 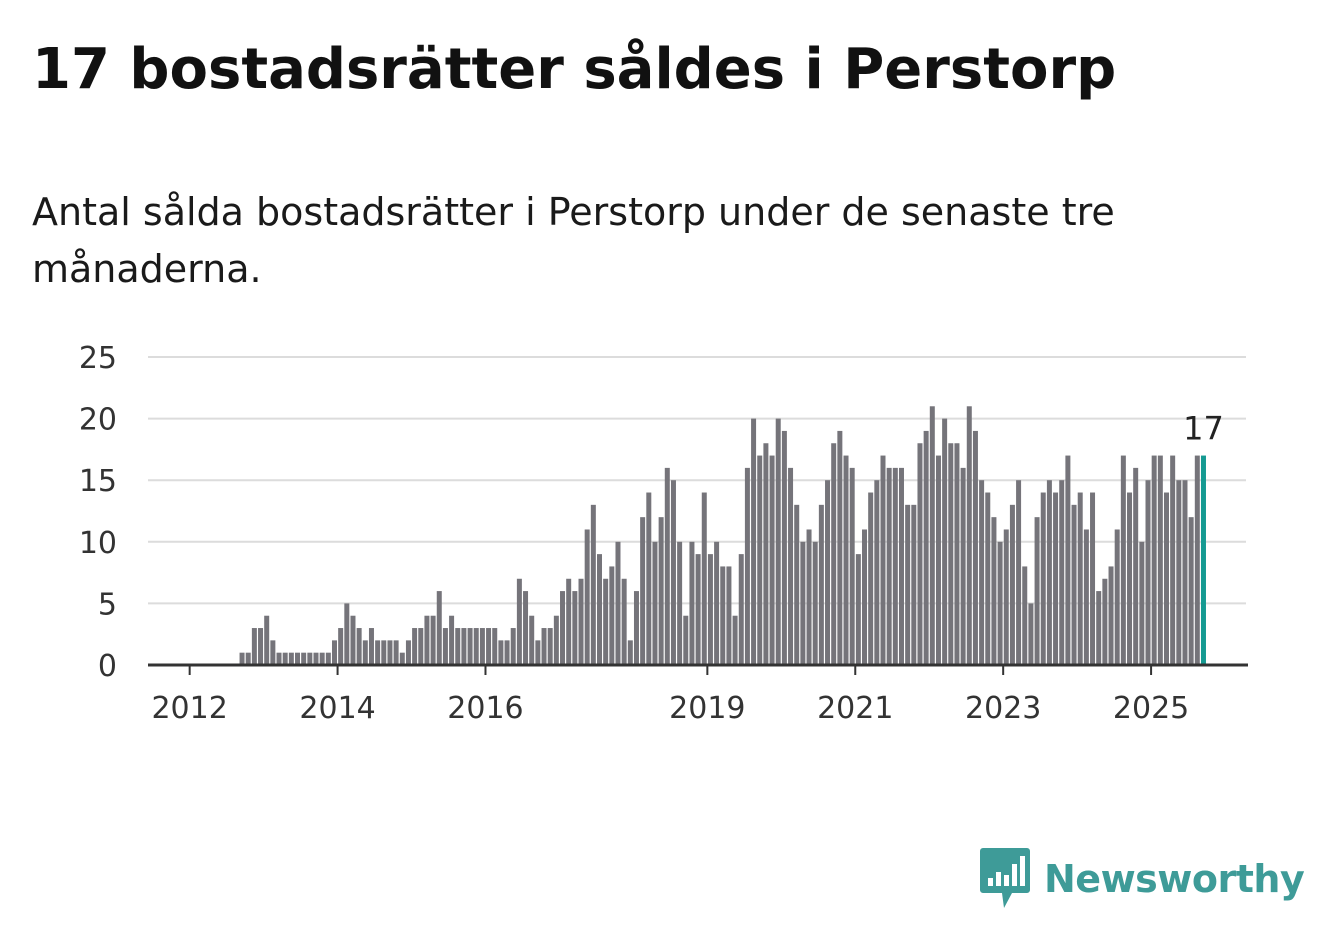 I want to click on y-axis-ticks: 0 5 10 15 20 25, so click(x=98, y=512).